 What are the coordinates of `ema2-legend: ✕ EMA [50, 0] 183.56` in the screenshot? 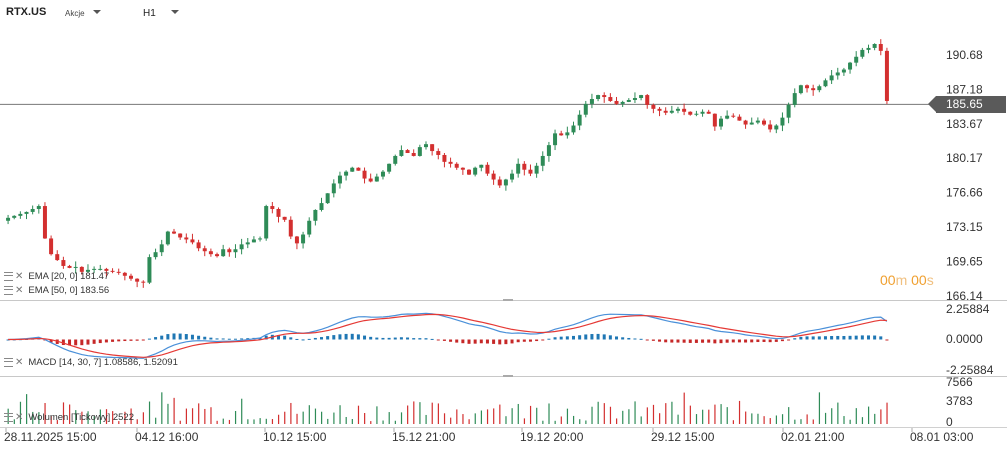 It's located at (56, 290).